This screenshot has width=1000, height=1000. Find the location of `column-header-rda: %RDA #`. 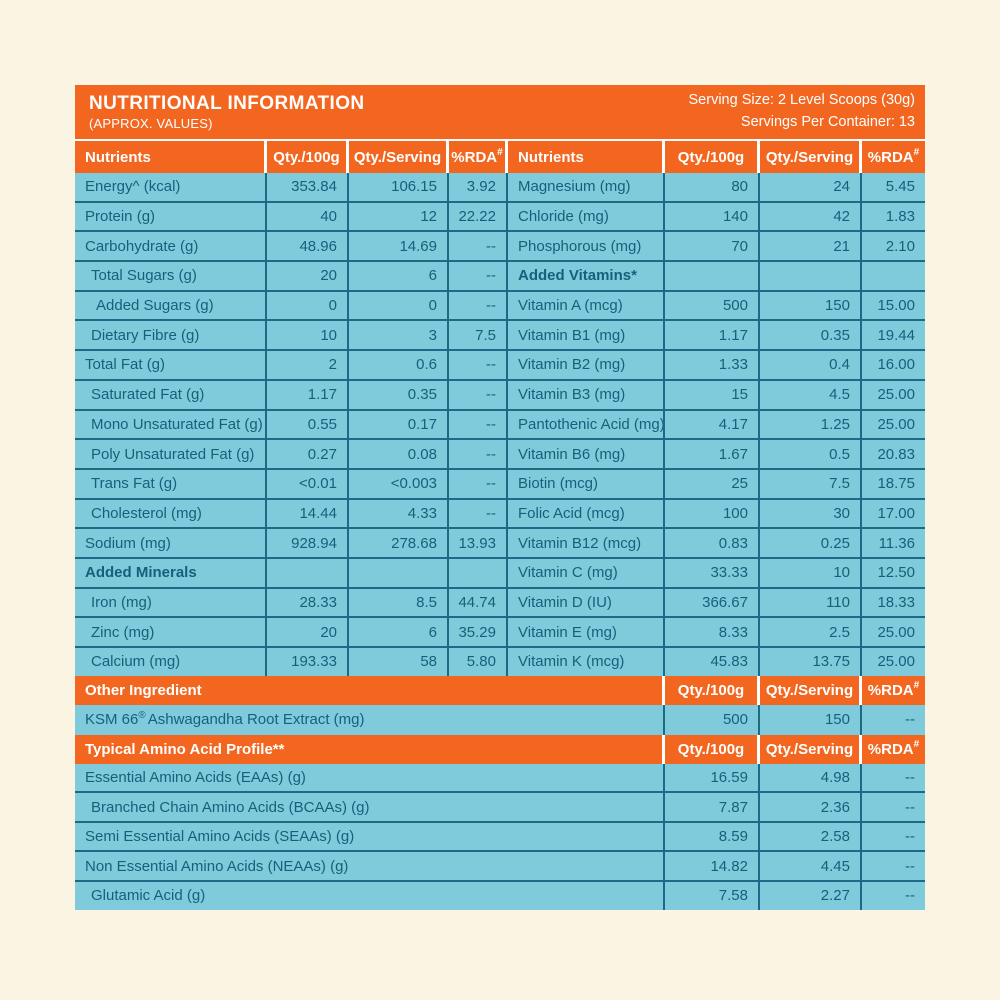

column-header-rda: %RDA # is located at coordinates (893, 749).